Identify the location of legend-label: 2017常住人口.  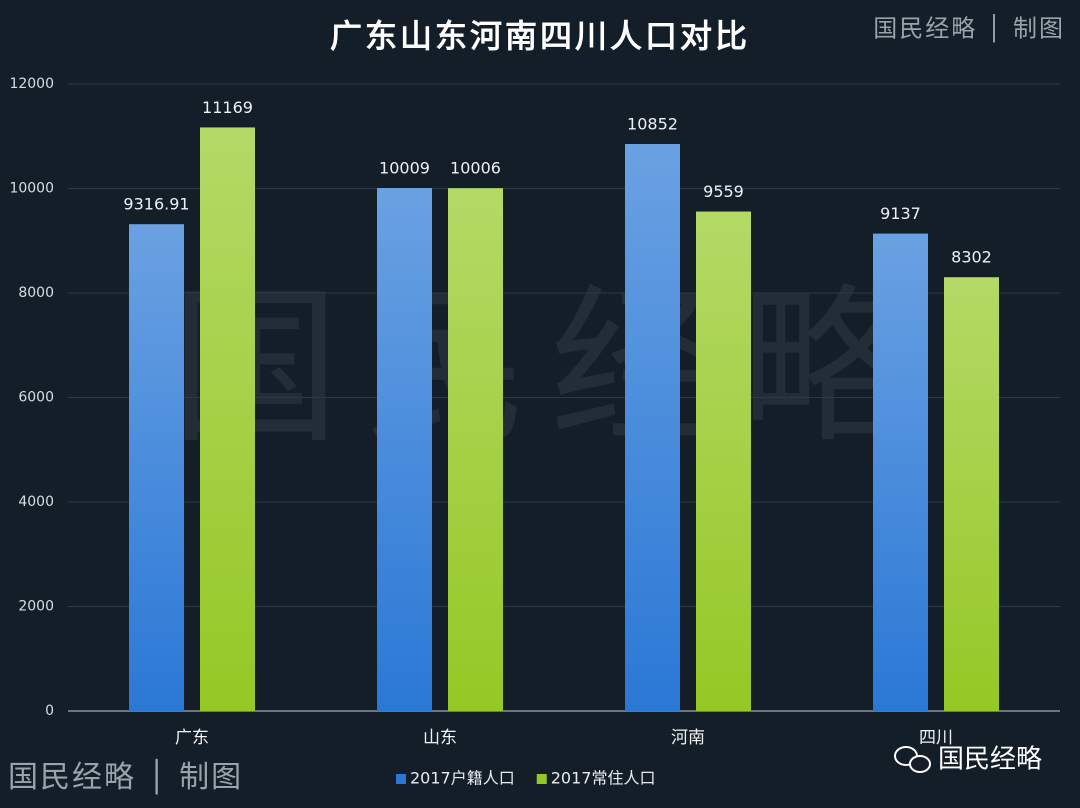
(603, 778).